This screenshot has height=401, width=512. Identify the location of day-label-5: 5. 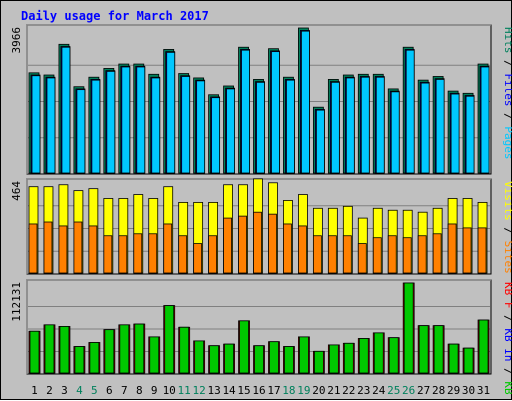
(94, 390).